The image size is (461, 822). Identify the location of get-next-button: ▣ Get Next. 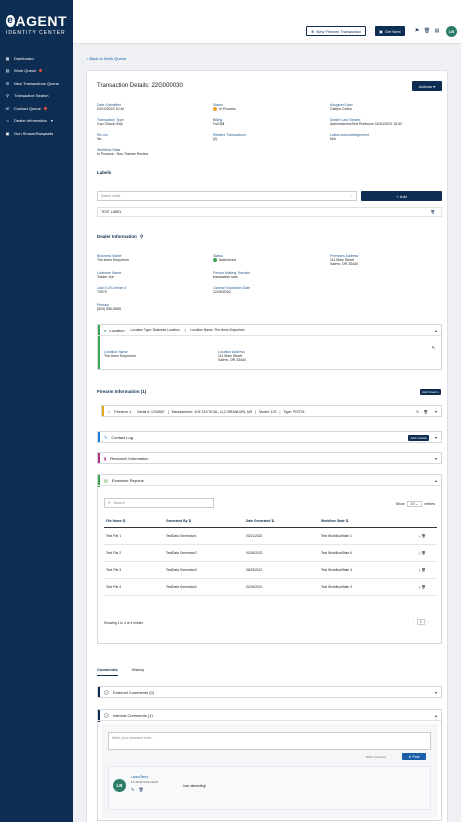
(390, 31).